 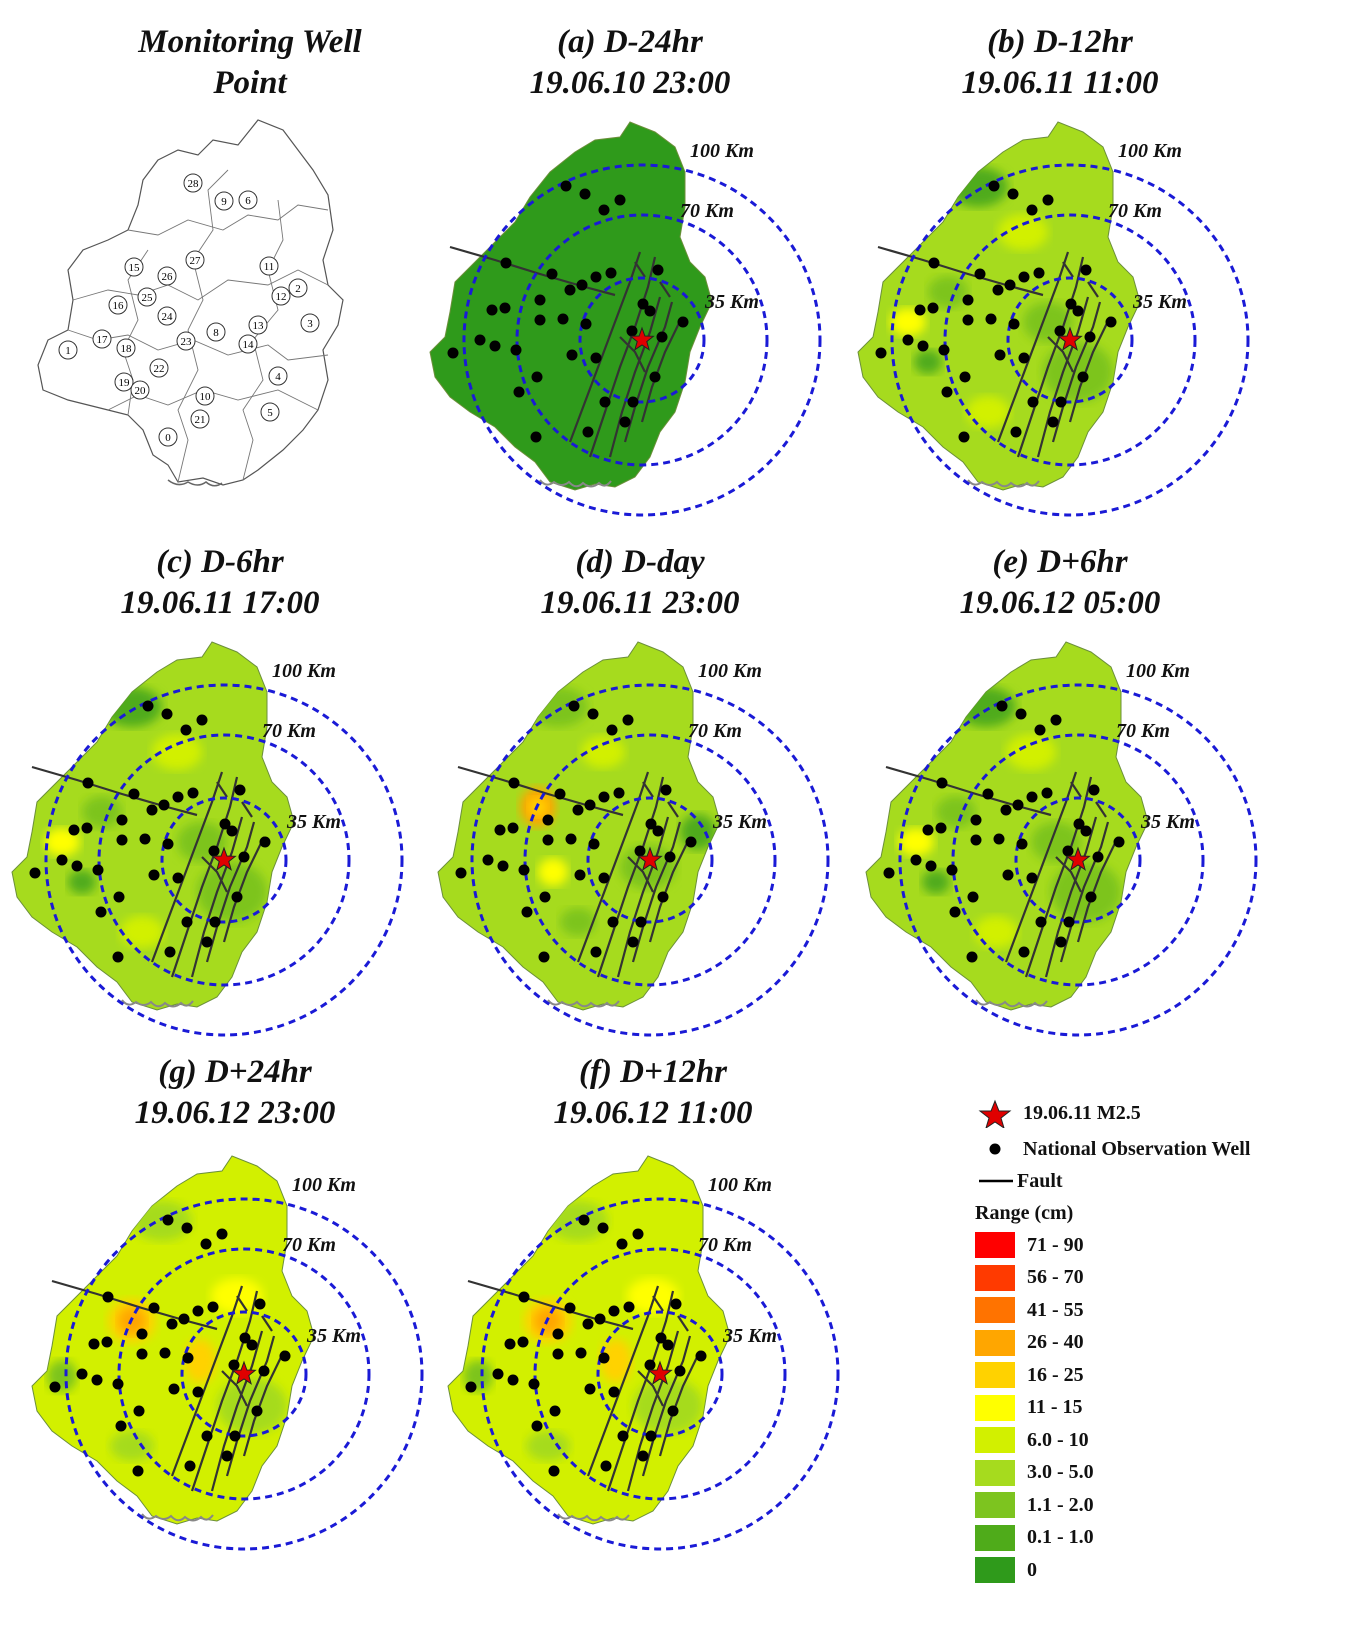 I want to click on panel-title-line2: 19.06.11 17:00, so click(x=220, y=603).